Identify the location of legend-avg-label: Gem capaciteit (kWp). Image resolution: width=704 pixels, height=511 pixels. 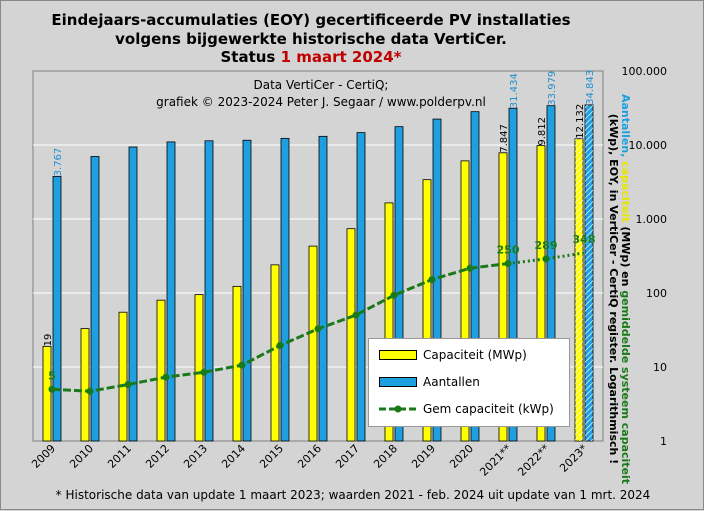
(488, 409).